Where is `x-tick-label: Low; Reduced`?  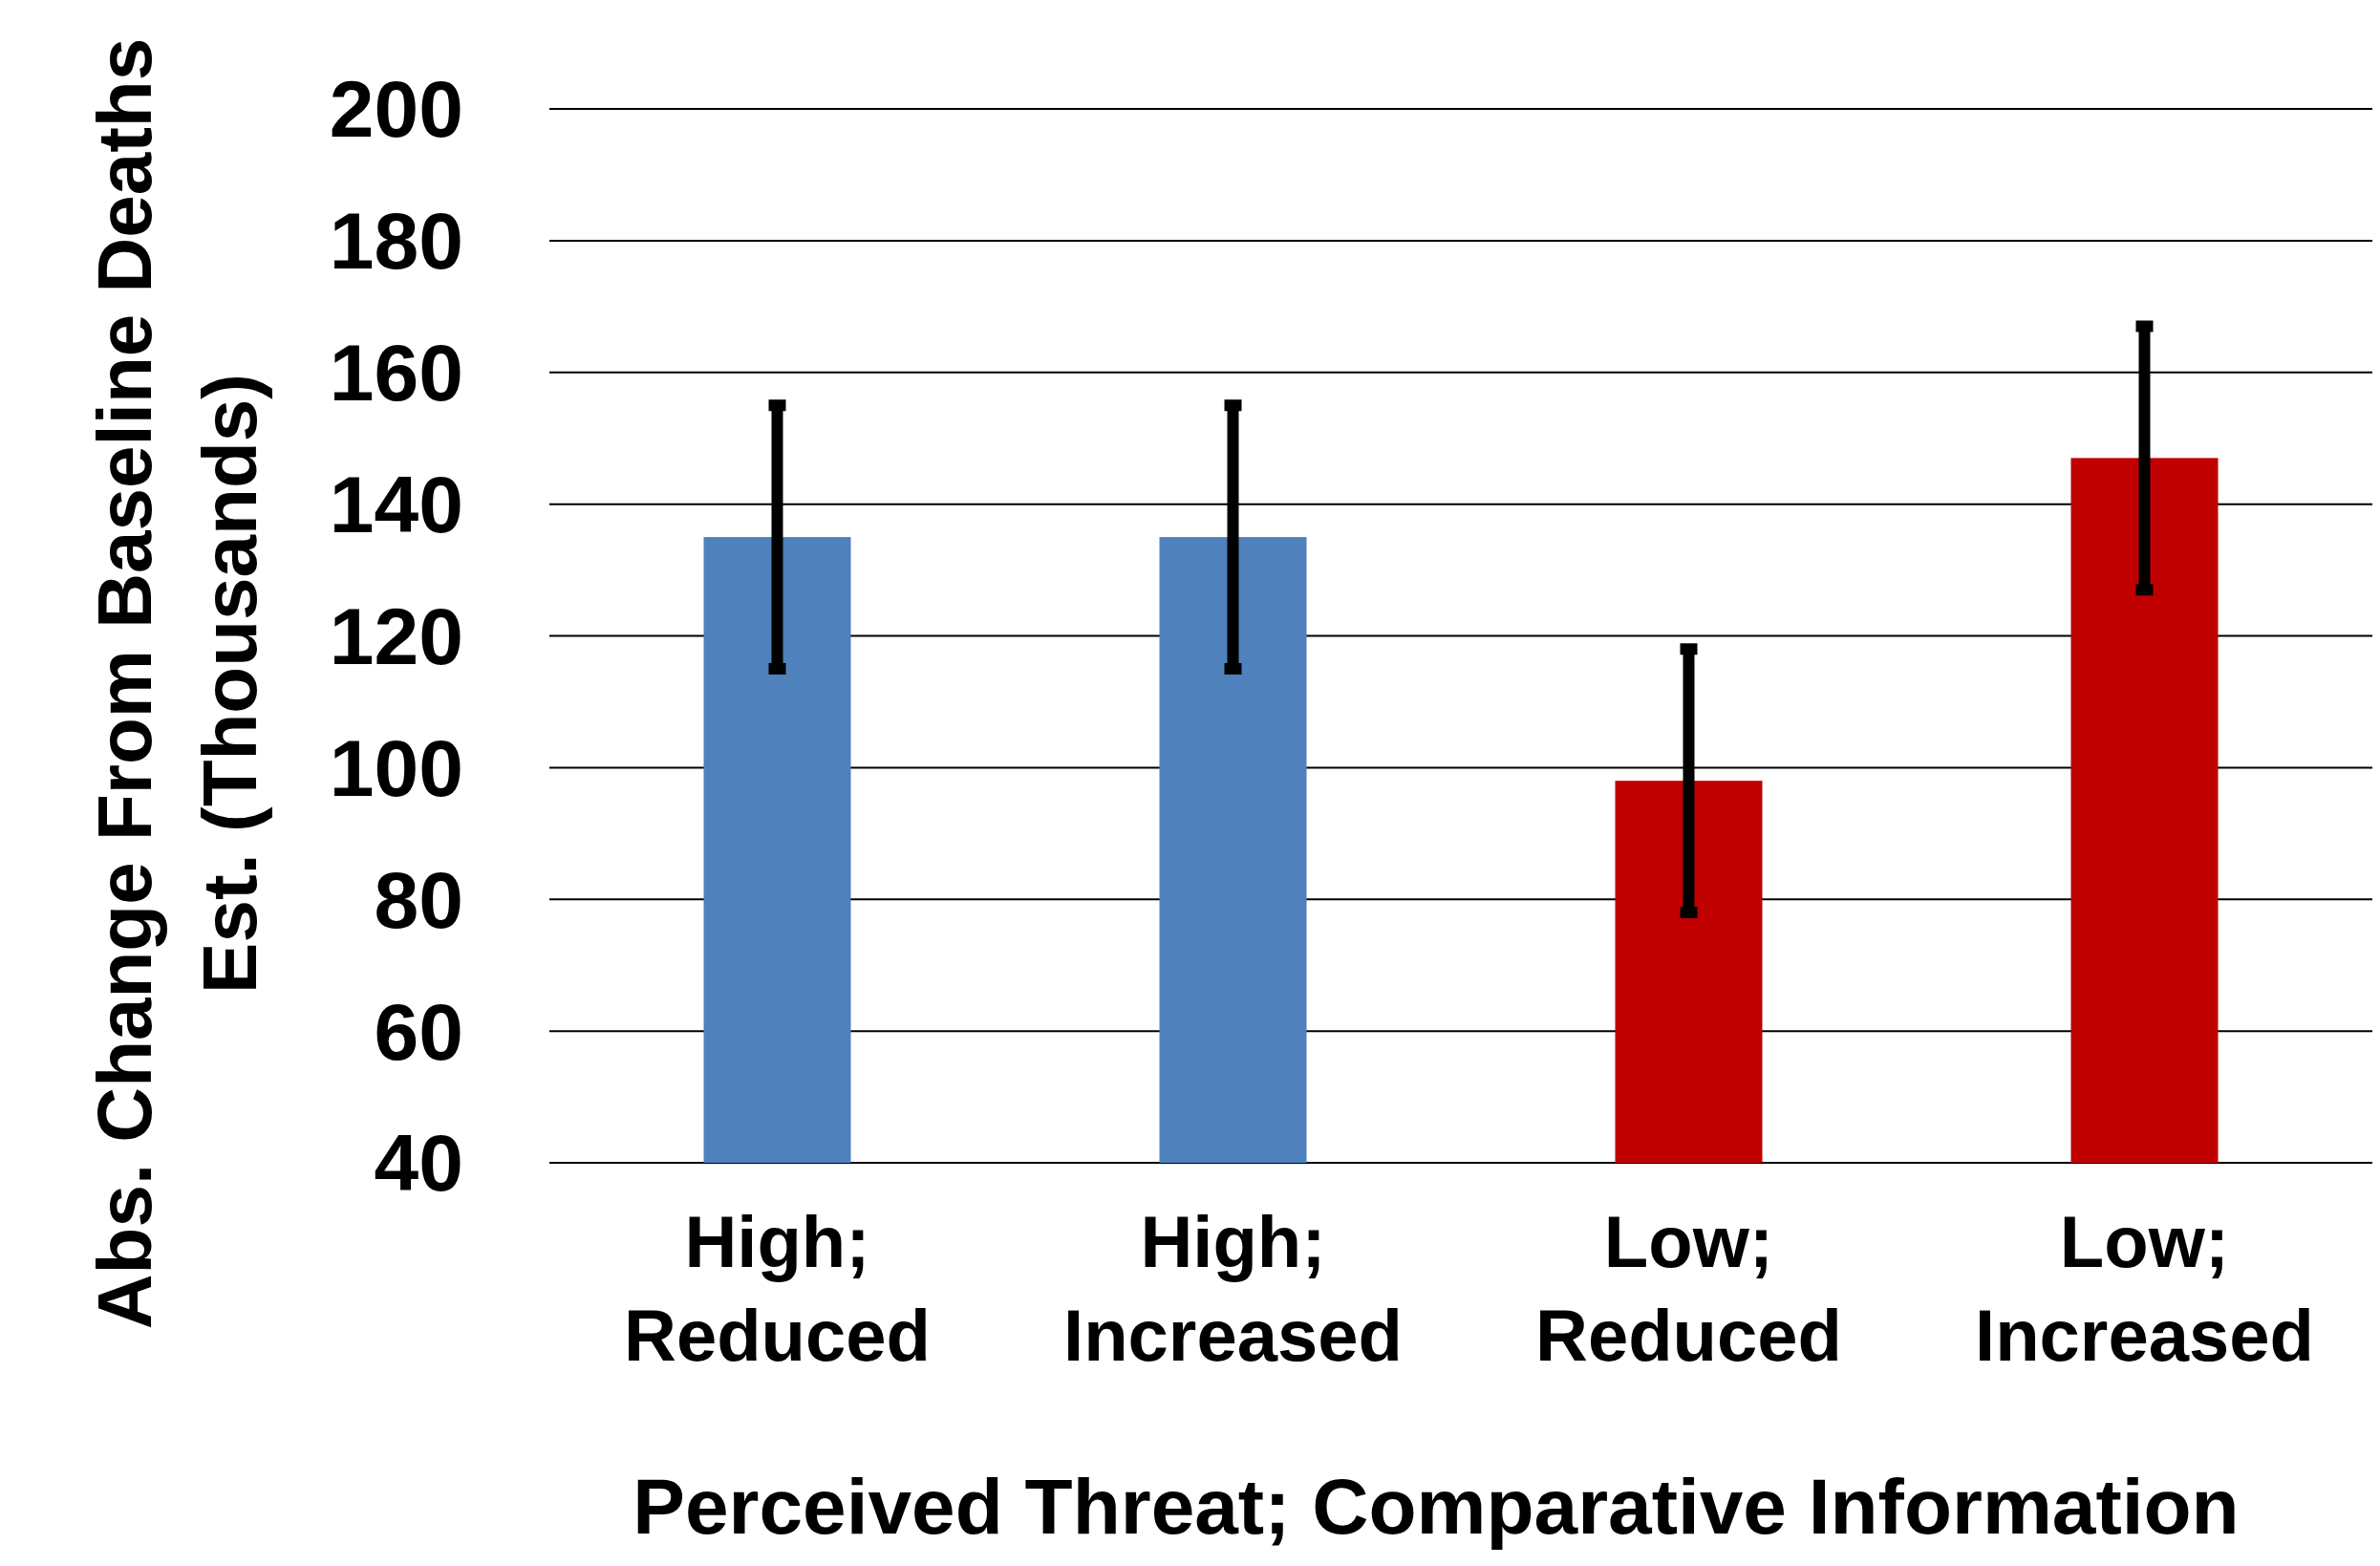 x-tick-label: Low; Reduced is located at coordinates (1688, 1288).